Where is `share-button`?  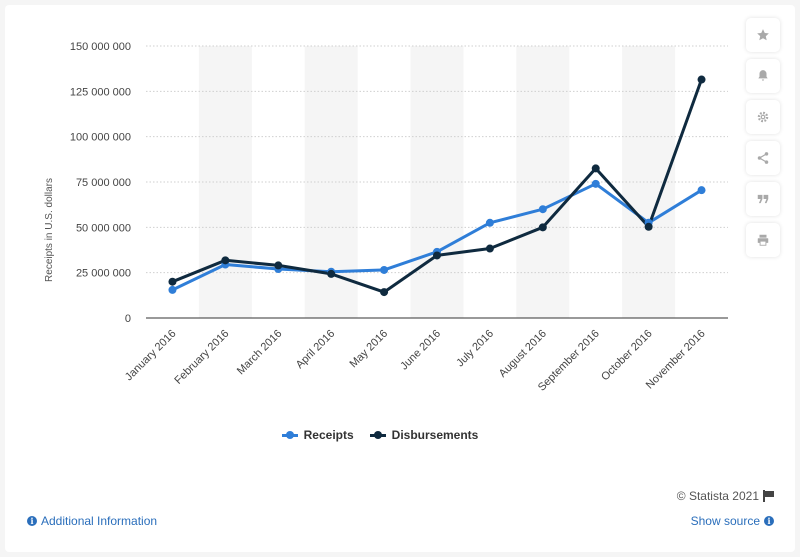
share-button is located at coordinates (763, 158).